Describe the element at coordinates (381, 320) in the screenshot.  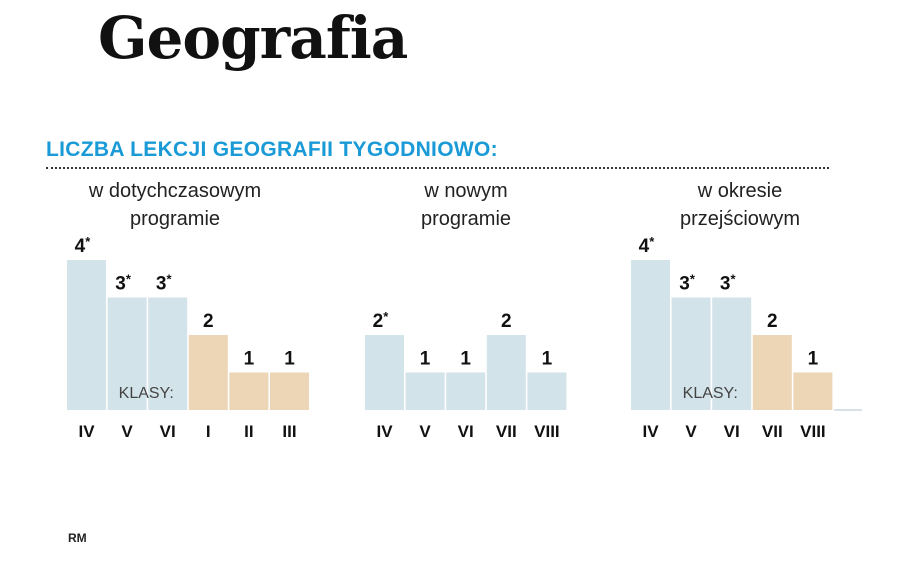
I see `bar-value-label: 2*` at that location.